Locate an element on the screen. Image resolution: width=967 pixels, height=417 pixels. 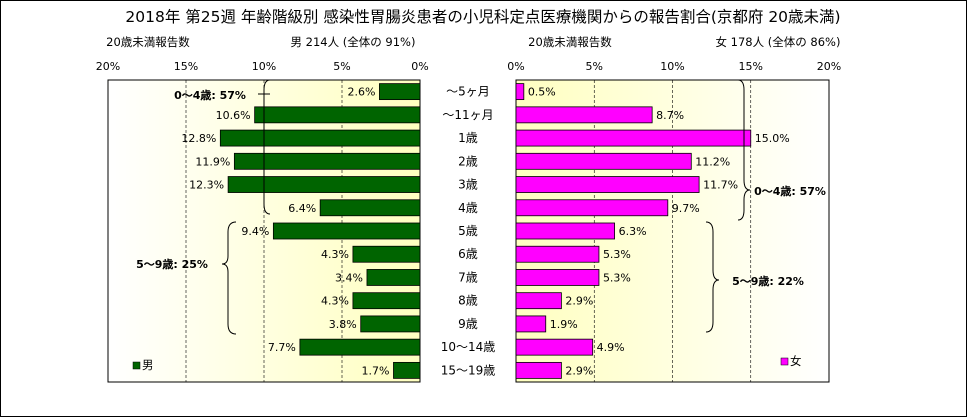
female-x-tick-label: 5% is located at coordinates (594, 66).